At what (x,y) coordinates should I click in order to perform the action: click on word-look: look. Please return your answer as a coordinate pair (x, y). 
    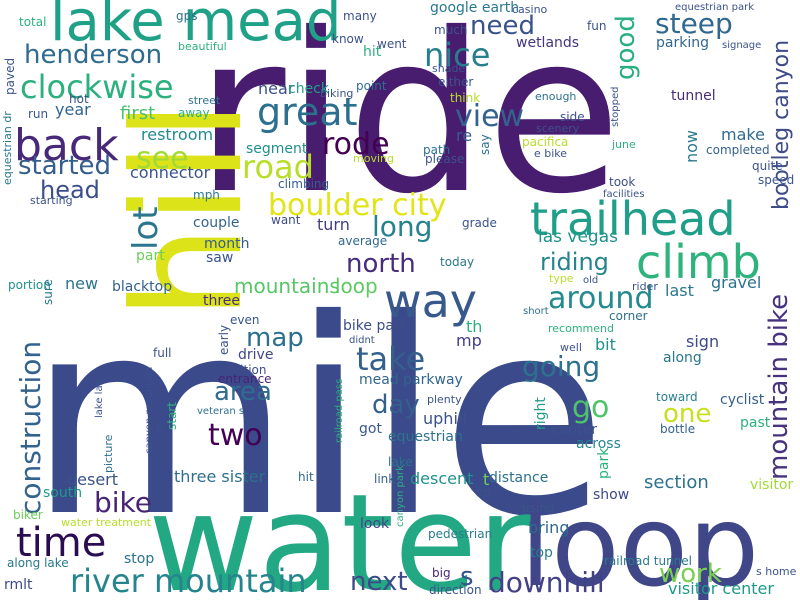
    Looking at the image, I should click on (375, 524).